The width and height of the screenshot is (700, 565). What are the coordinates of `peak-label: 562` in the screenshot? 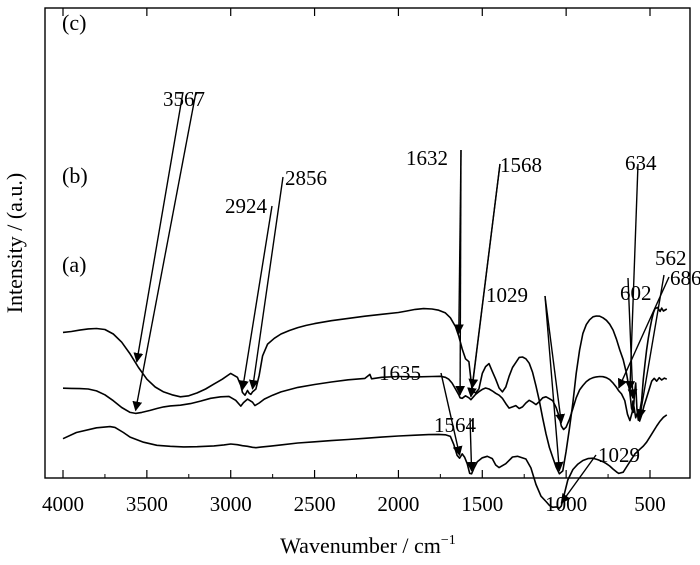 It's located at (671, 258).